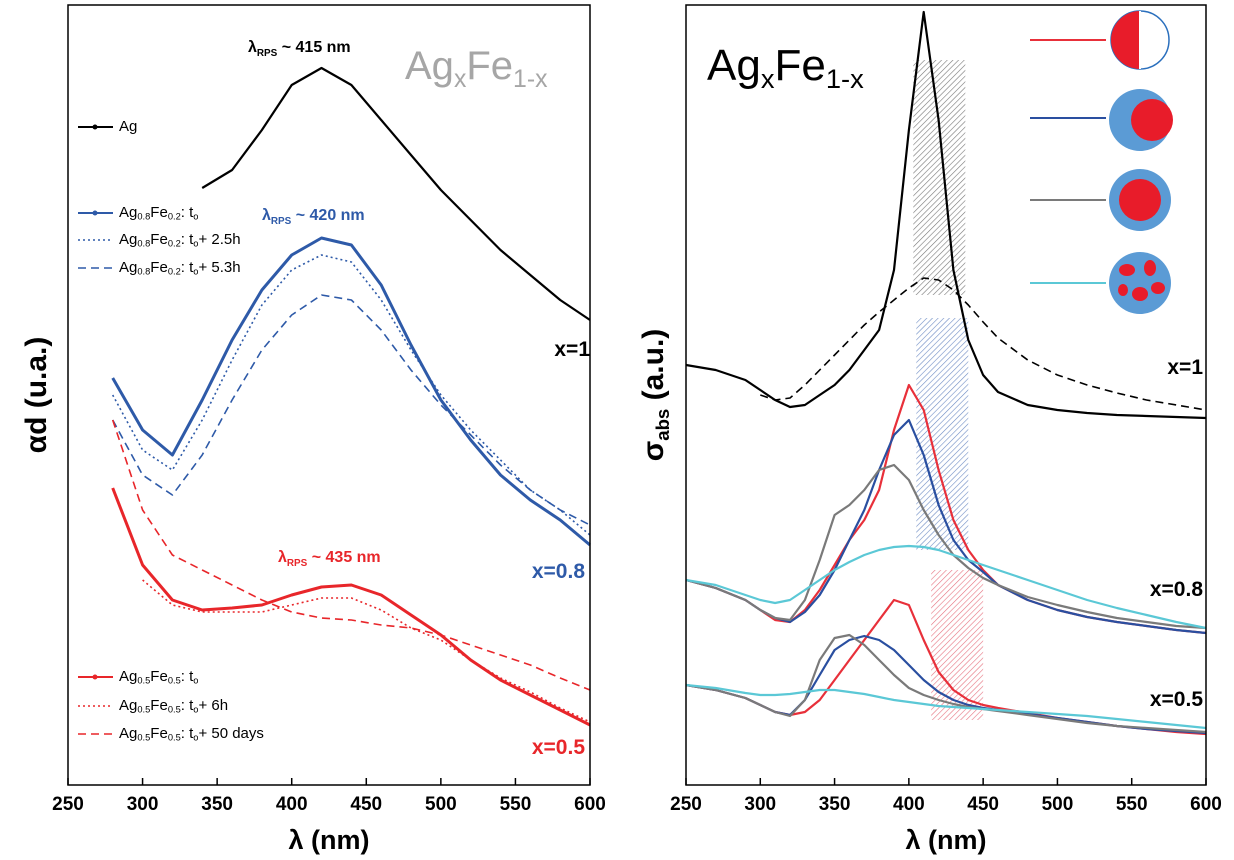 The height and width of the screenshot is (860, 1234). I want to click on annotation: λRPS ~ 435 nm, so click(329, 558).